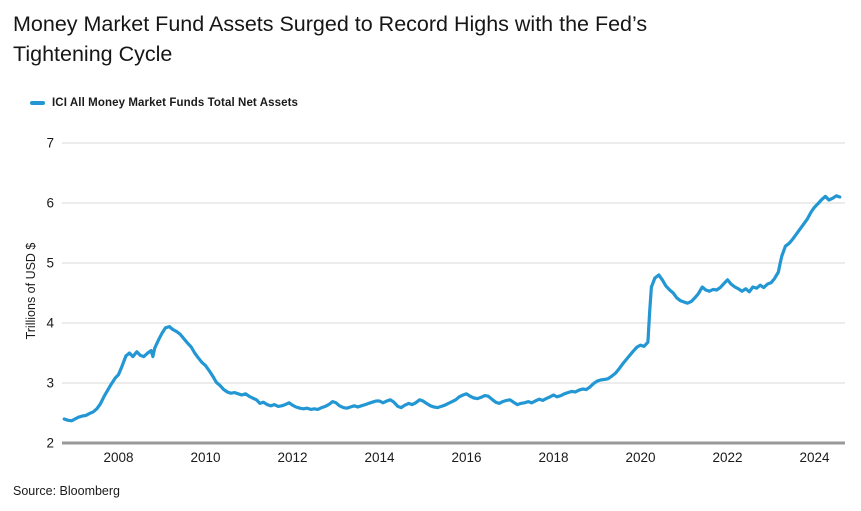 This screenshot has height=511, width=861. Describe the element at coordinates (554, 457) in the screenshot. I see `x-tick-label: 2018` at that location.